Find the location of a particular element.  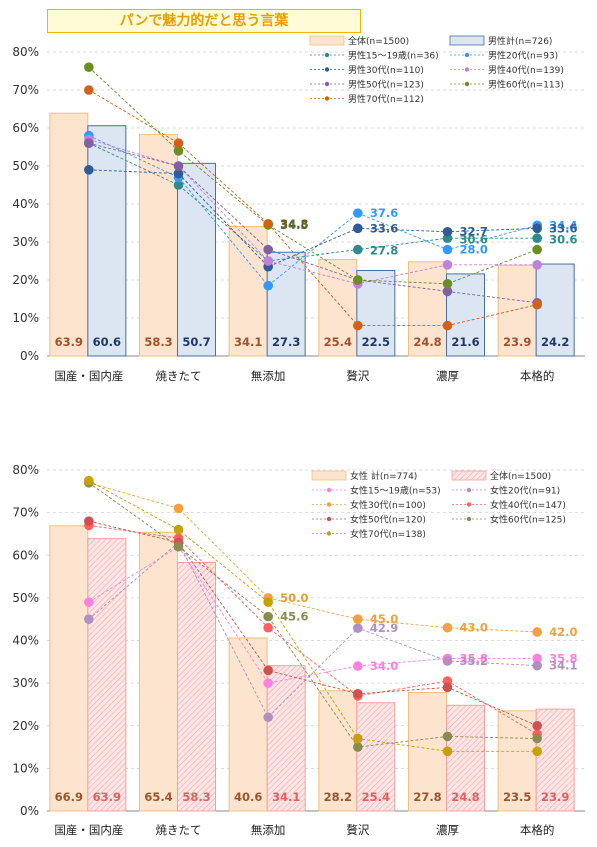

y-tick-label: 40% is located at coordinates (25, 204).